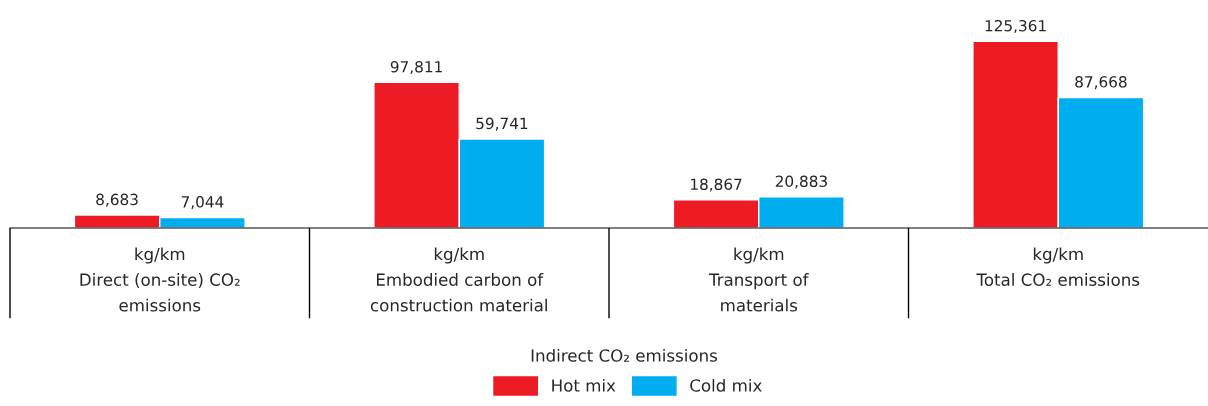  What do you see at coordinates (1101, 83) in the screenshot?
I see `data-label: 87,668` at bounding box center [1101, 83].